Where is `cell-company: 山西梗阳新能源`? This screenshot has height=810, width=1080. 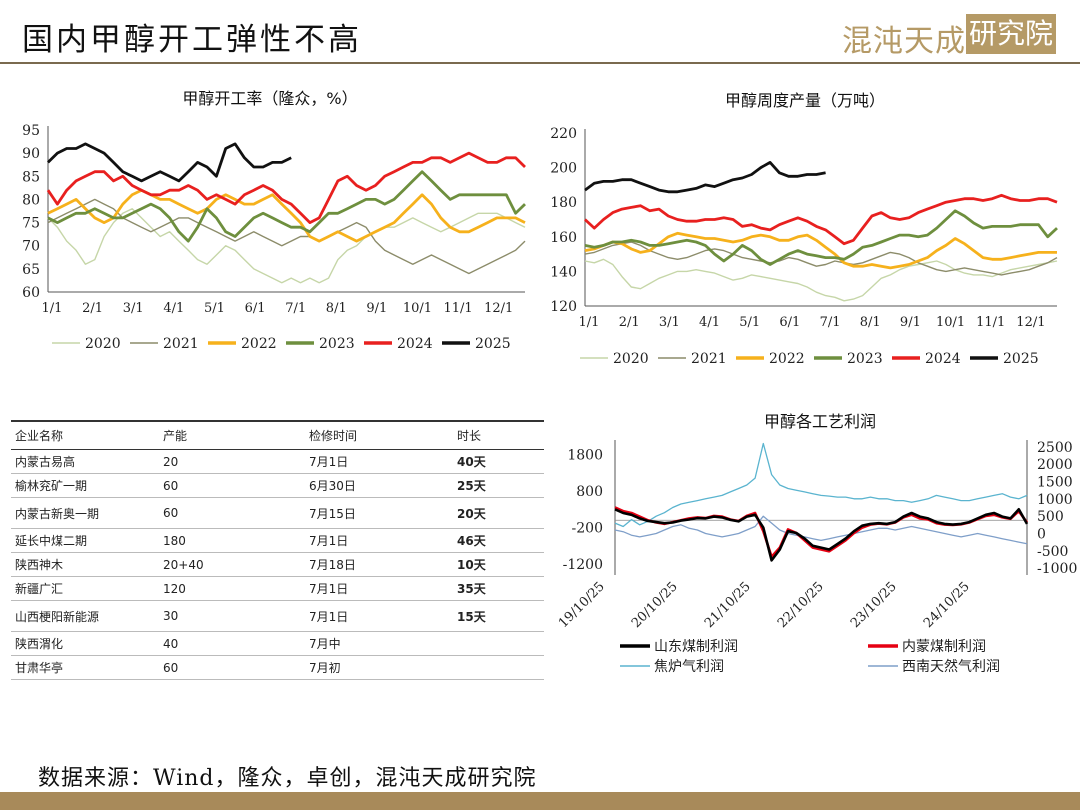 cell-company: 山西梗阳新能源 is located at coordinates (85, 616).